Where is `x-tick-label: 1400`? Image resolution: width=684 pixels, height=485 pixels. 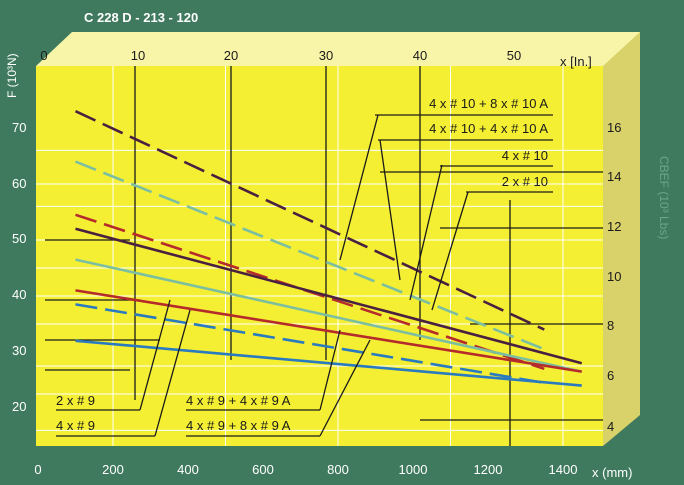
x-tick-label: 1400 is located at coordinates (563, 469).